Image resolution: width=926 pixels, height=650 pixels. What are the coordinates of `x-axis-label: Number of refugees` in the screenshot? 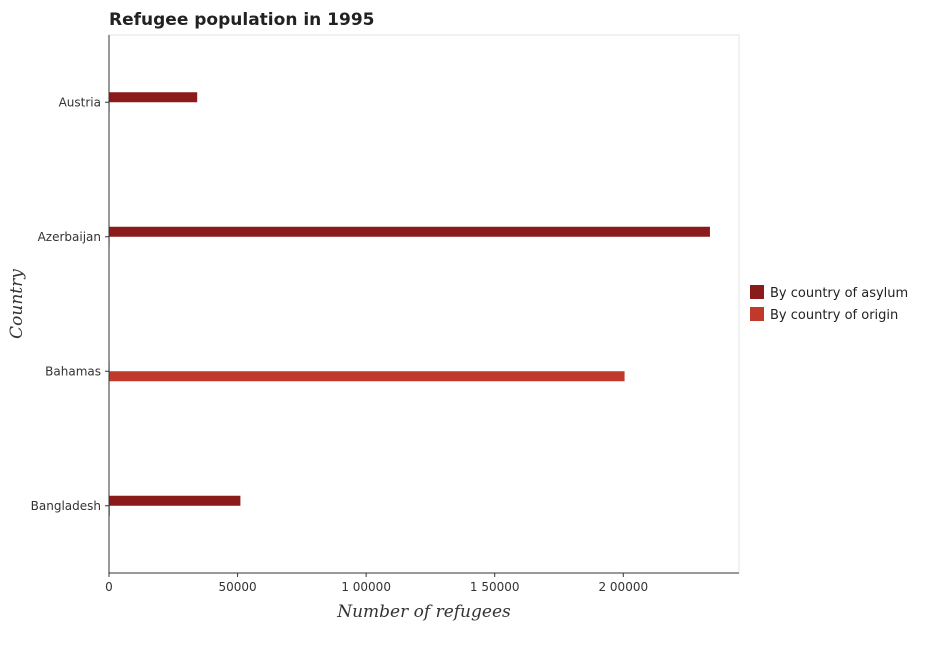 It's located at (423, 612).